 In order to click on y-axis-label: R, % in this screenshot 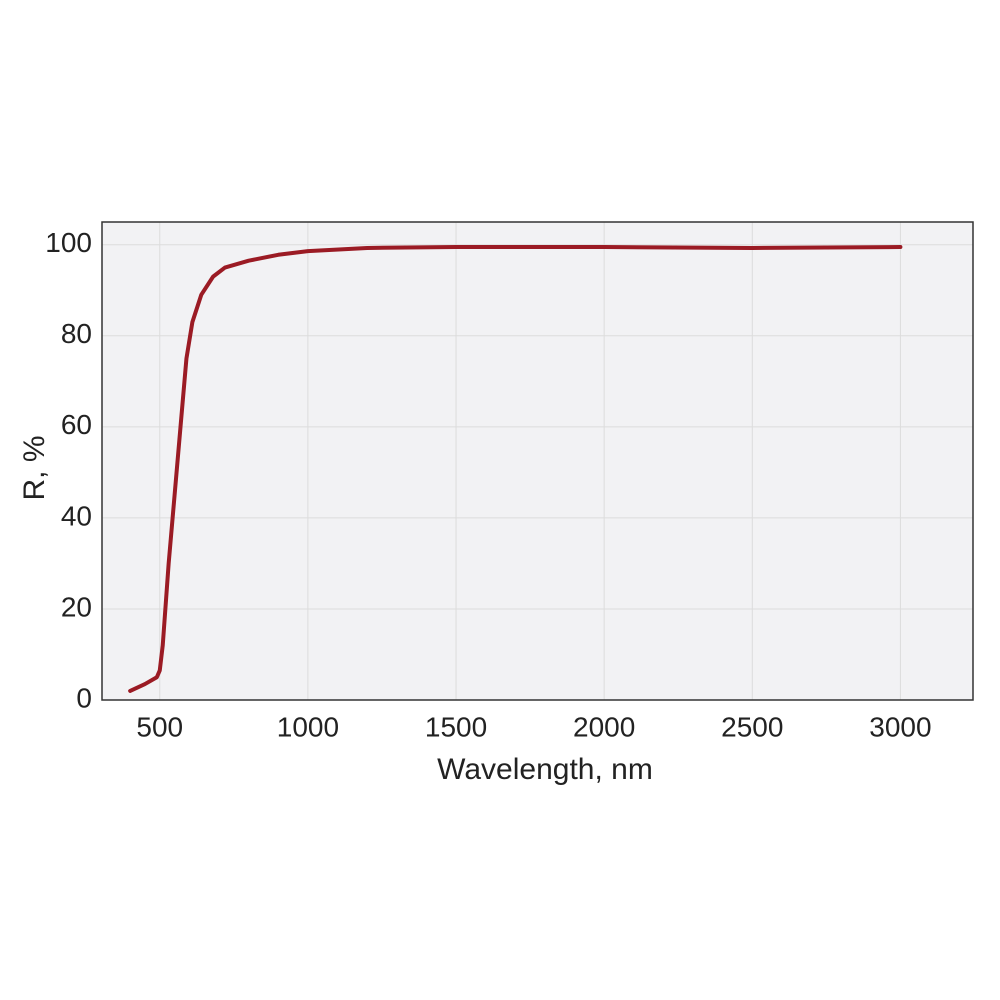, I will do `click(34, 467)`.